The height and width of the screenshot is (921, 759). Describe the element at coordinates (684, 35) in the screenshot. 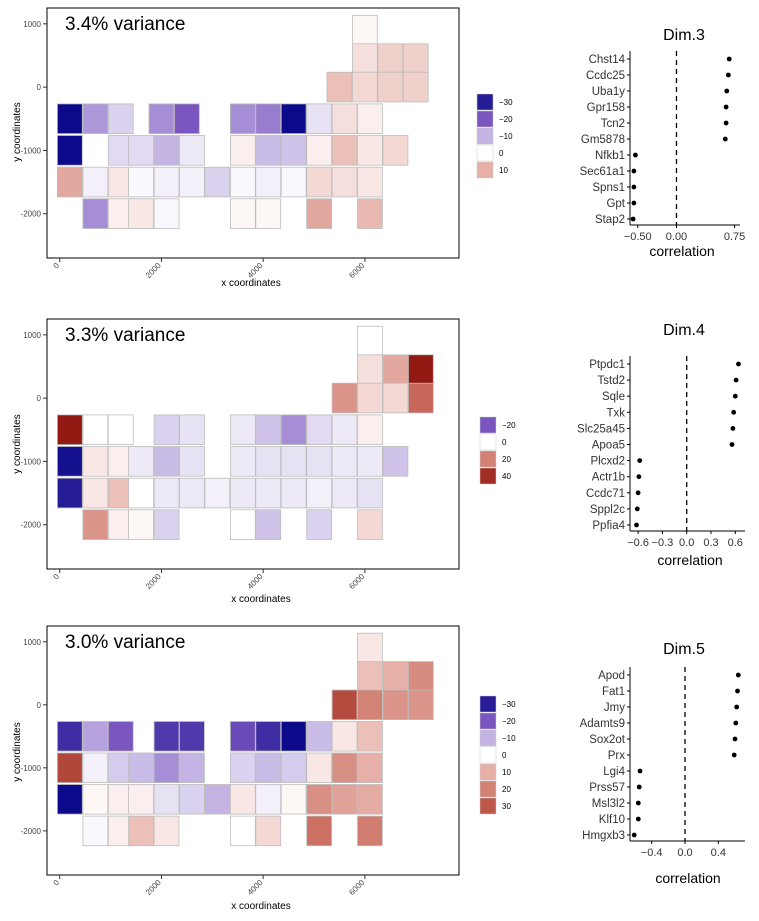

I see `panel-title: Dim.3` at that location.